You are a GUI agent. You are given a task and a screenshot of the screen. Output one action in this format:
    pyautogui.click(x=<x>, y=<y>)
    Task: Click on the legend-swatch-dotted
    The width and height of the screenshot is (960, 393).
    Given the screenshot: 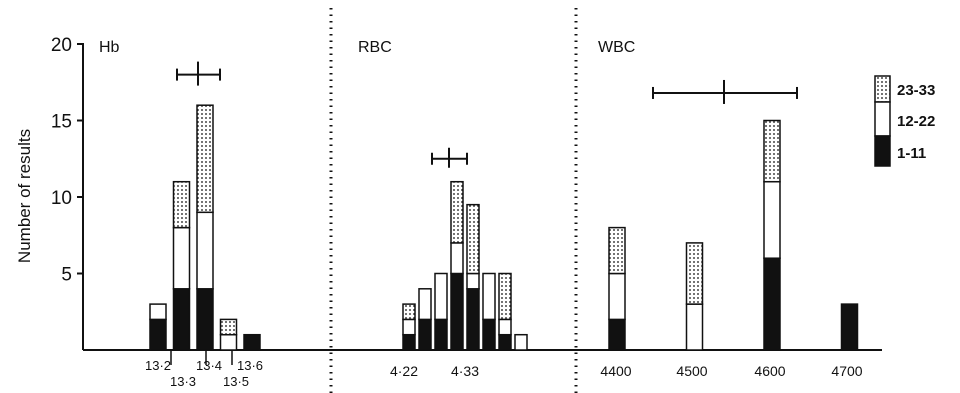 What is the action you would take?
    pyautogui.click(x=882, y=89)
    